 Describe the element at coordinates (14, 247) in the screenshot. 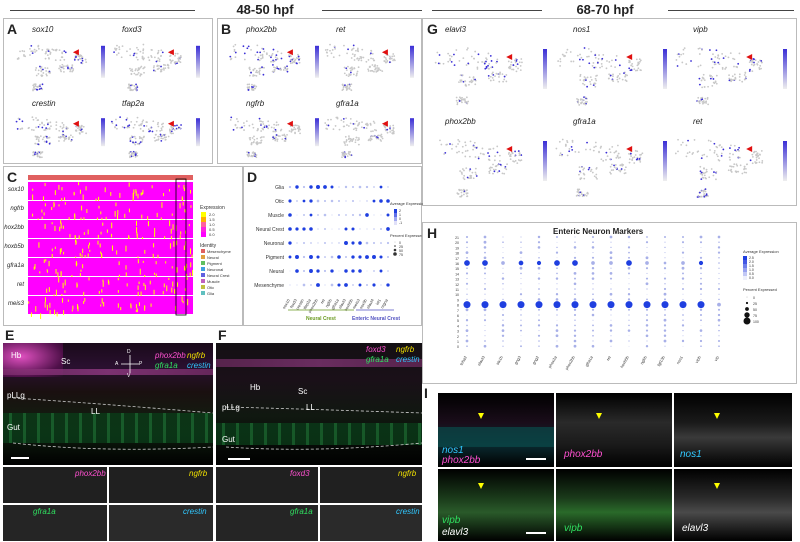

I see `heatmap-row-label: hoxb5b` at that location.